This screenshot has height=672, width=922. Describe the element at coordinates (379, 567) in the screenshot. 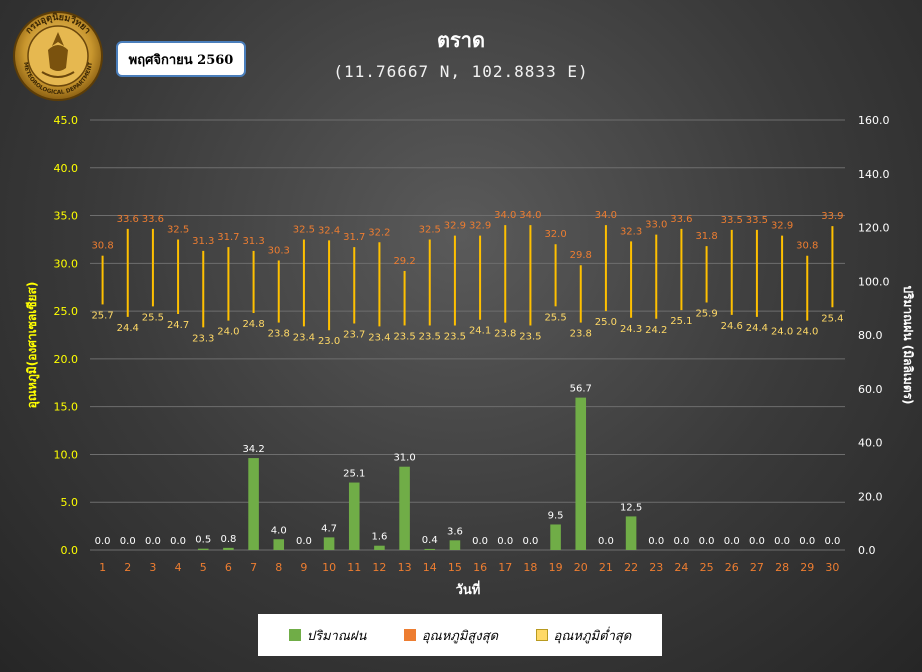

I see `x-tick: 12` at that location.